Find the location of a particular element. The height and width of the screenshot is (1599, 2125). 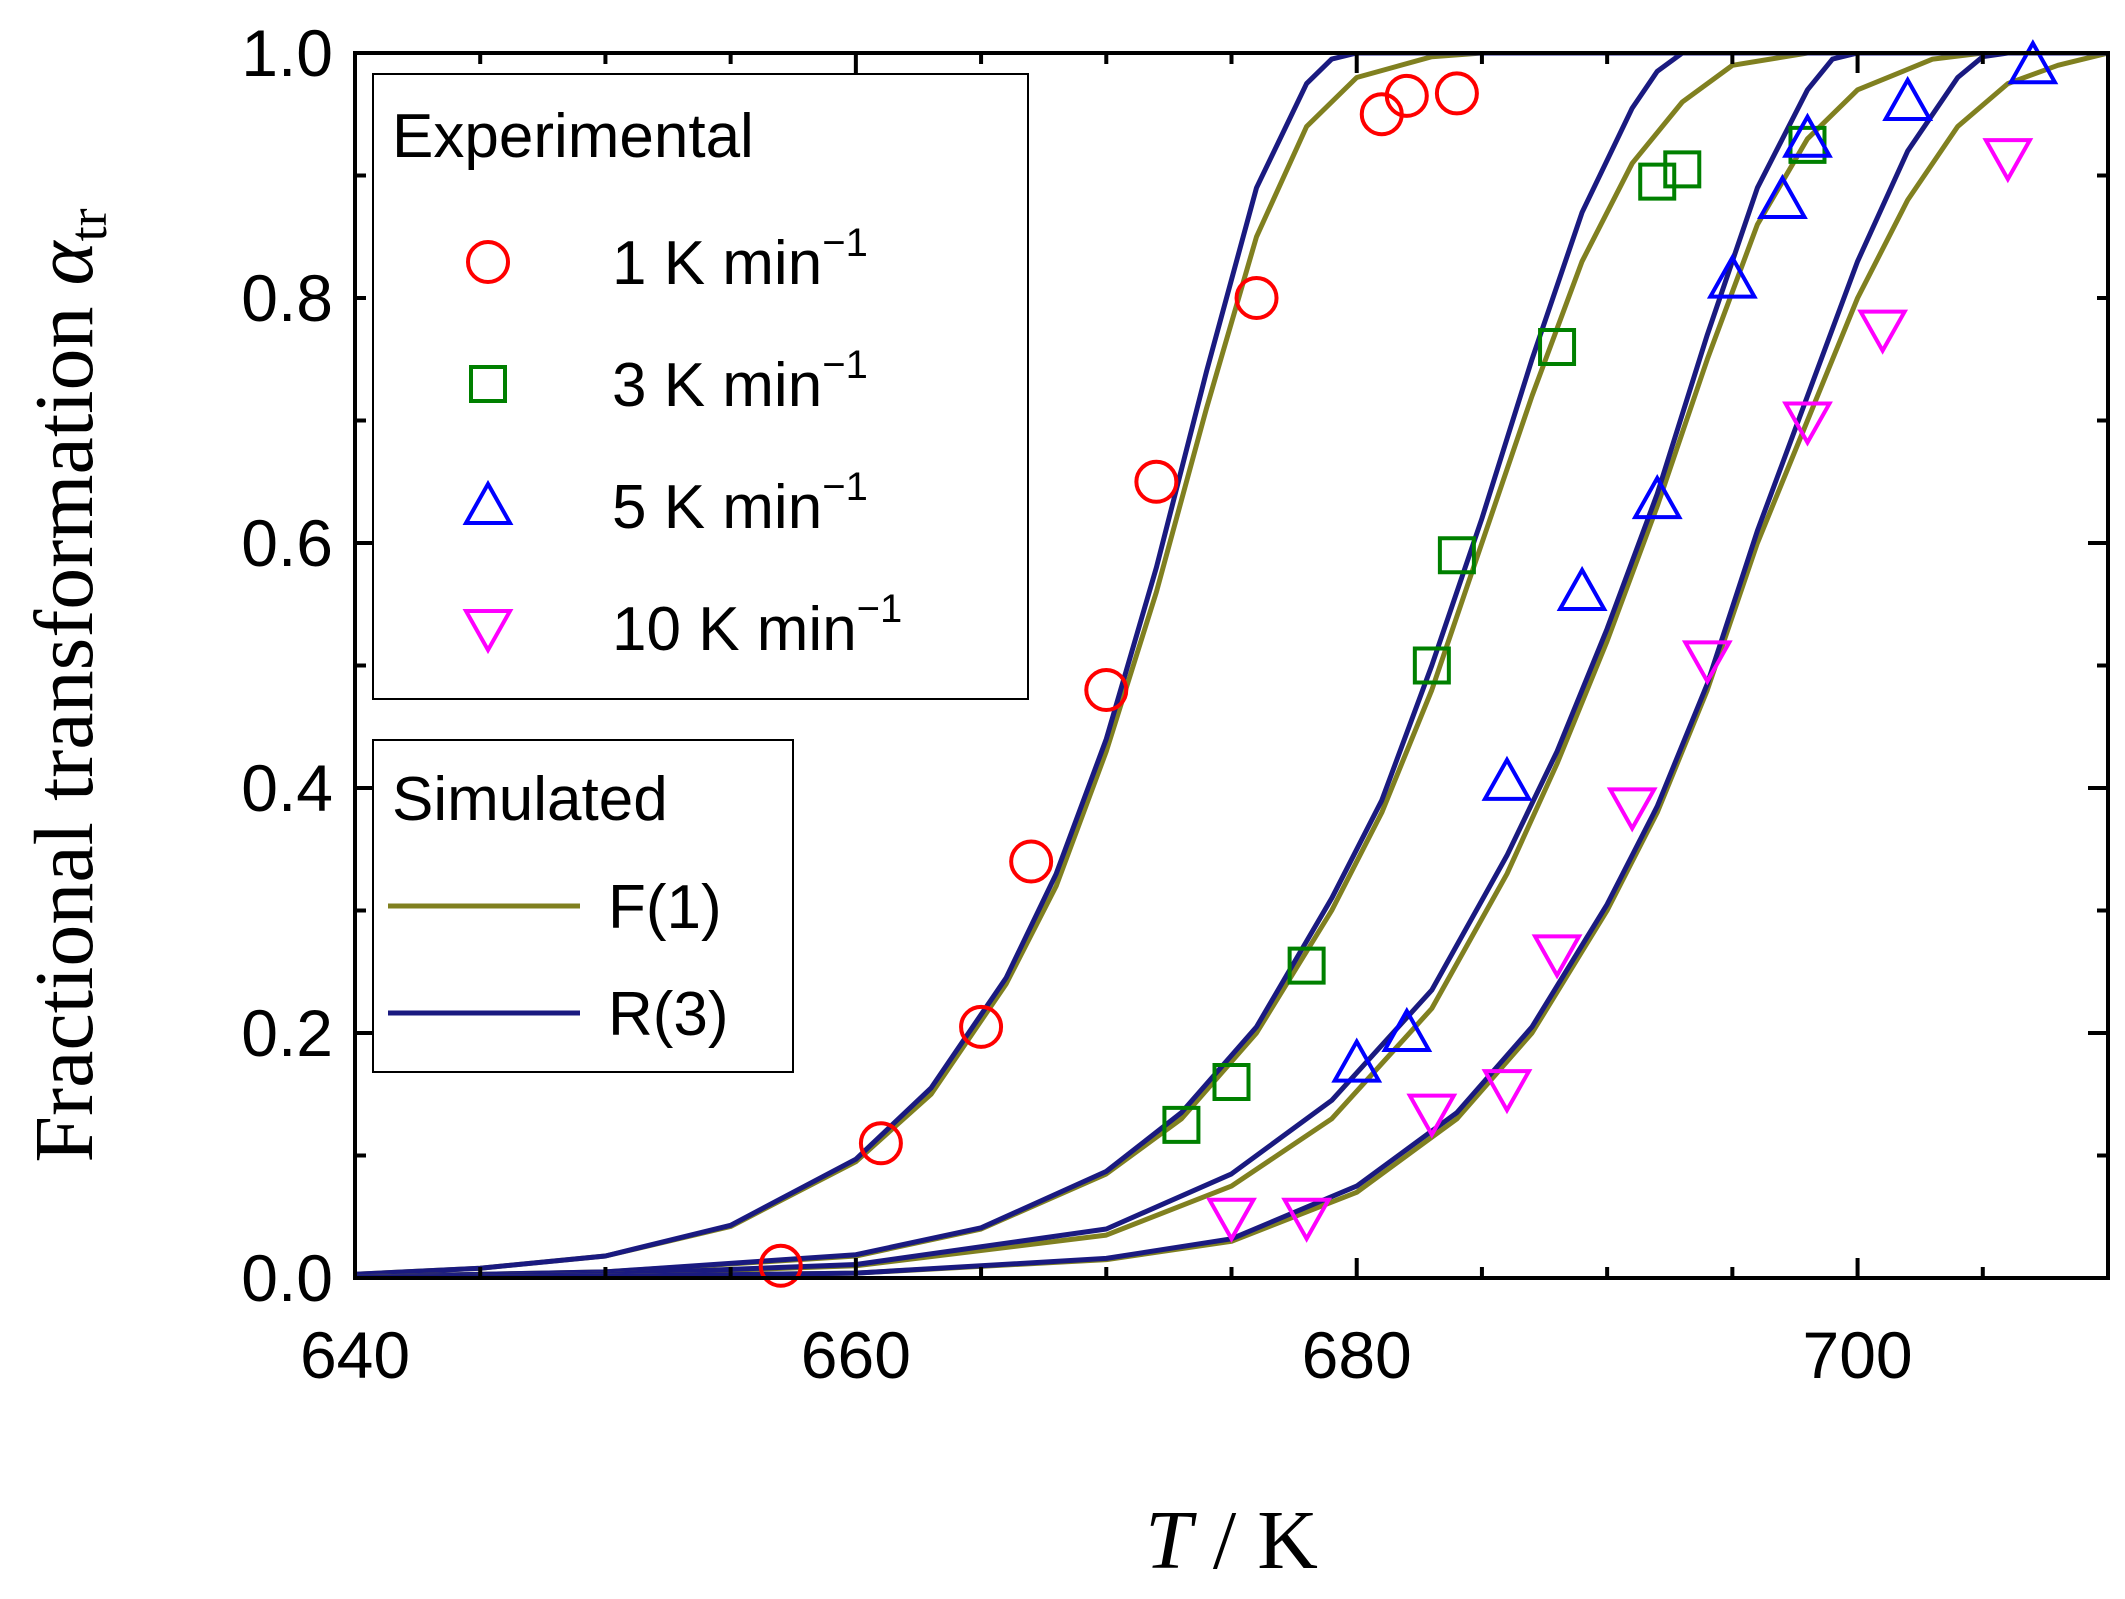

y-axis-title-text: Fractional transformation is located at coordinates (64, 724).